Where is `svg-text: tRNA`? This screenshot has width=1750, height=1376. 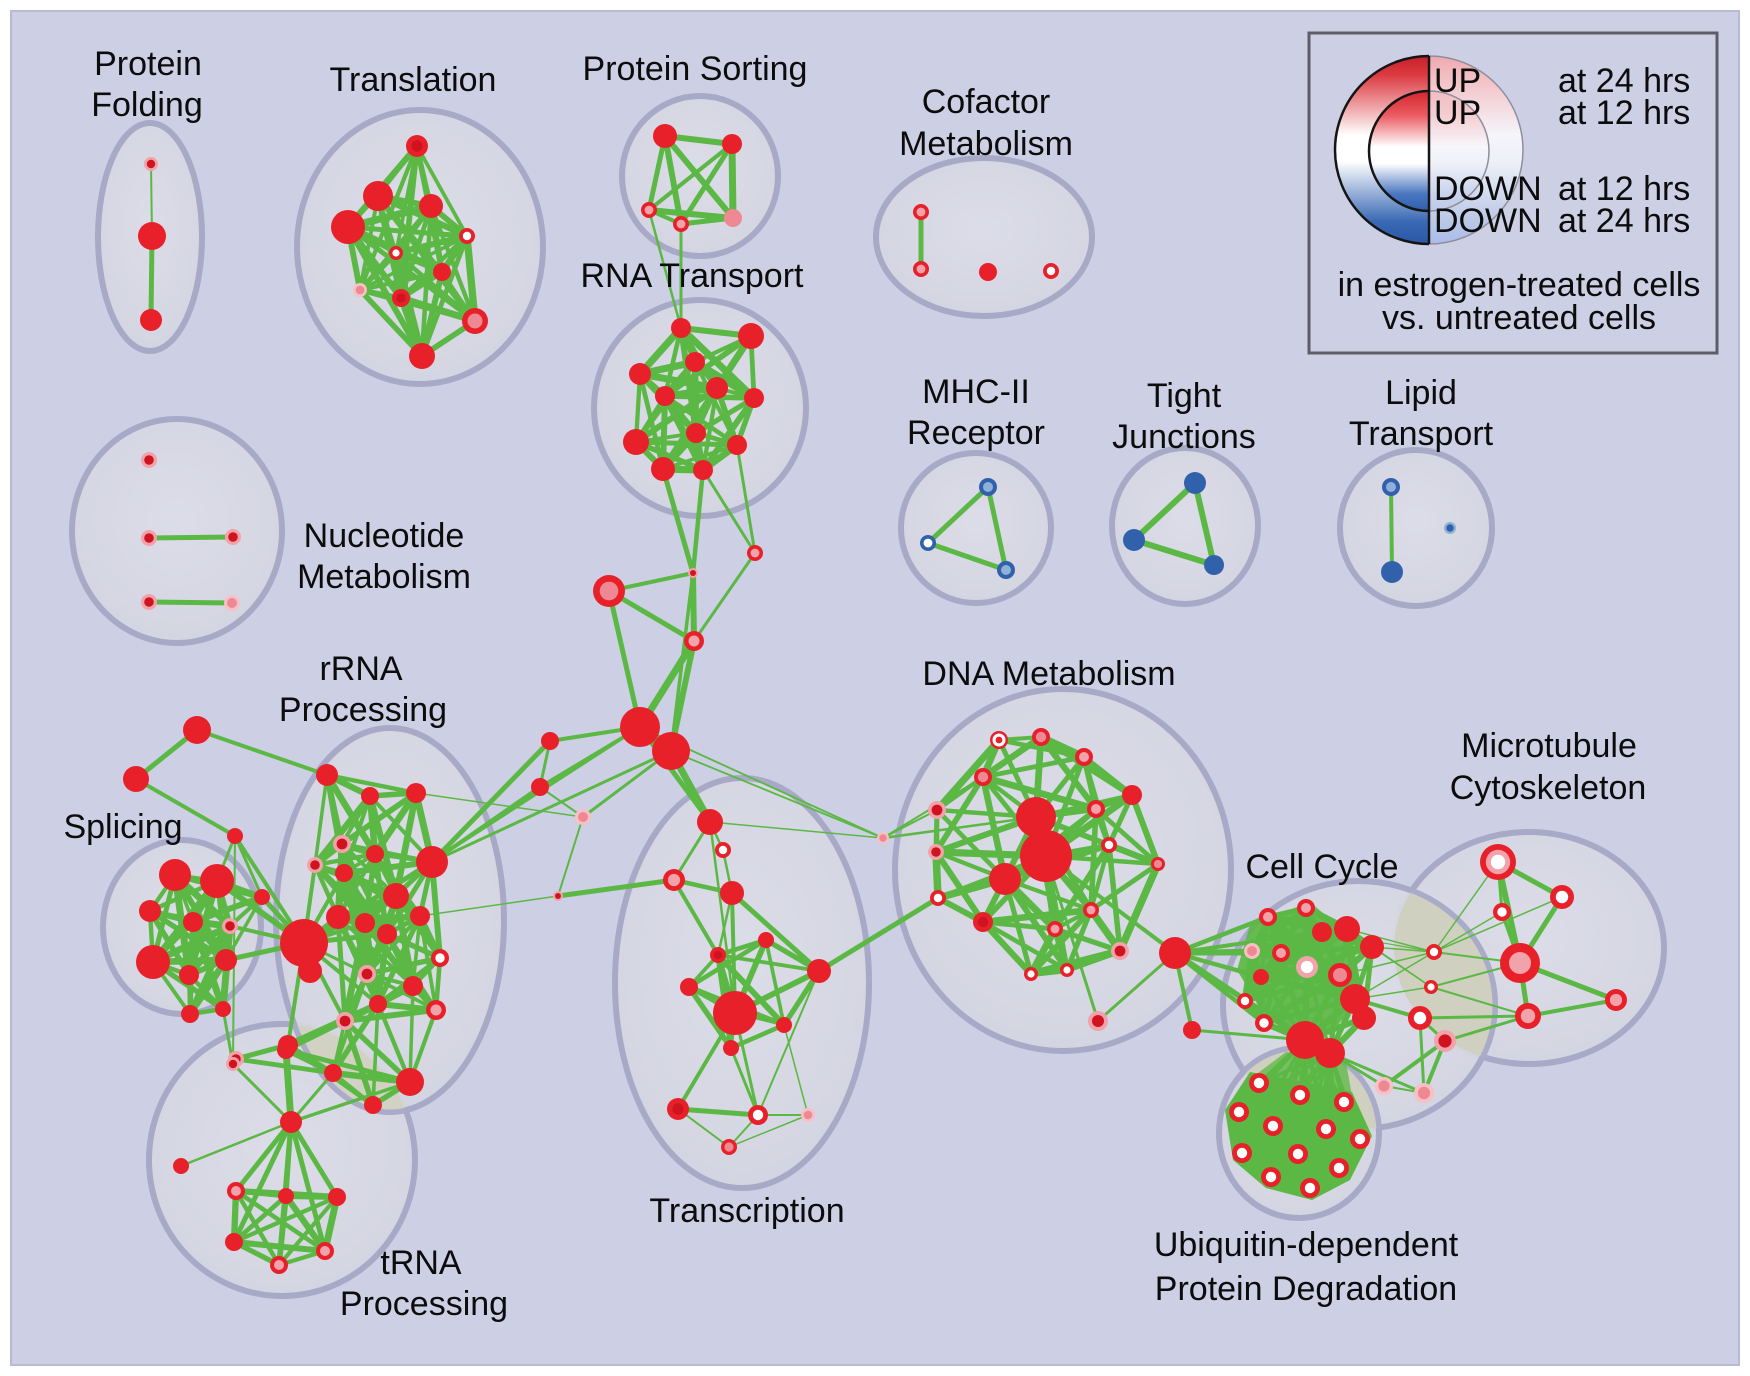 svg-text: tRNA is located at coordinates (421, 1263).